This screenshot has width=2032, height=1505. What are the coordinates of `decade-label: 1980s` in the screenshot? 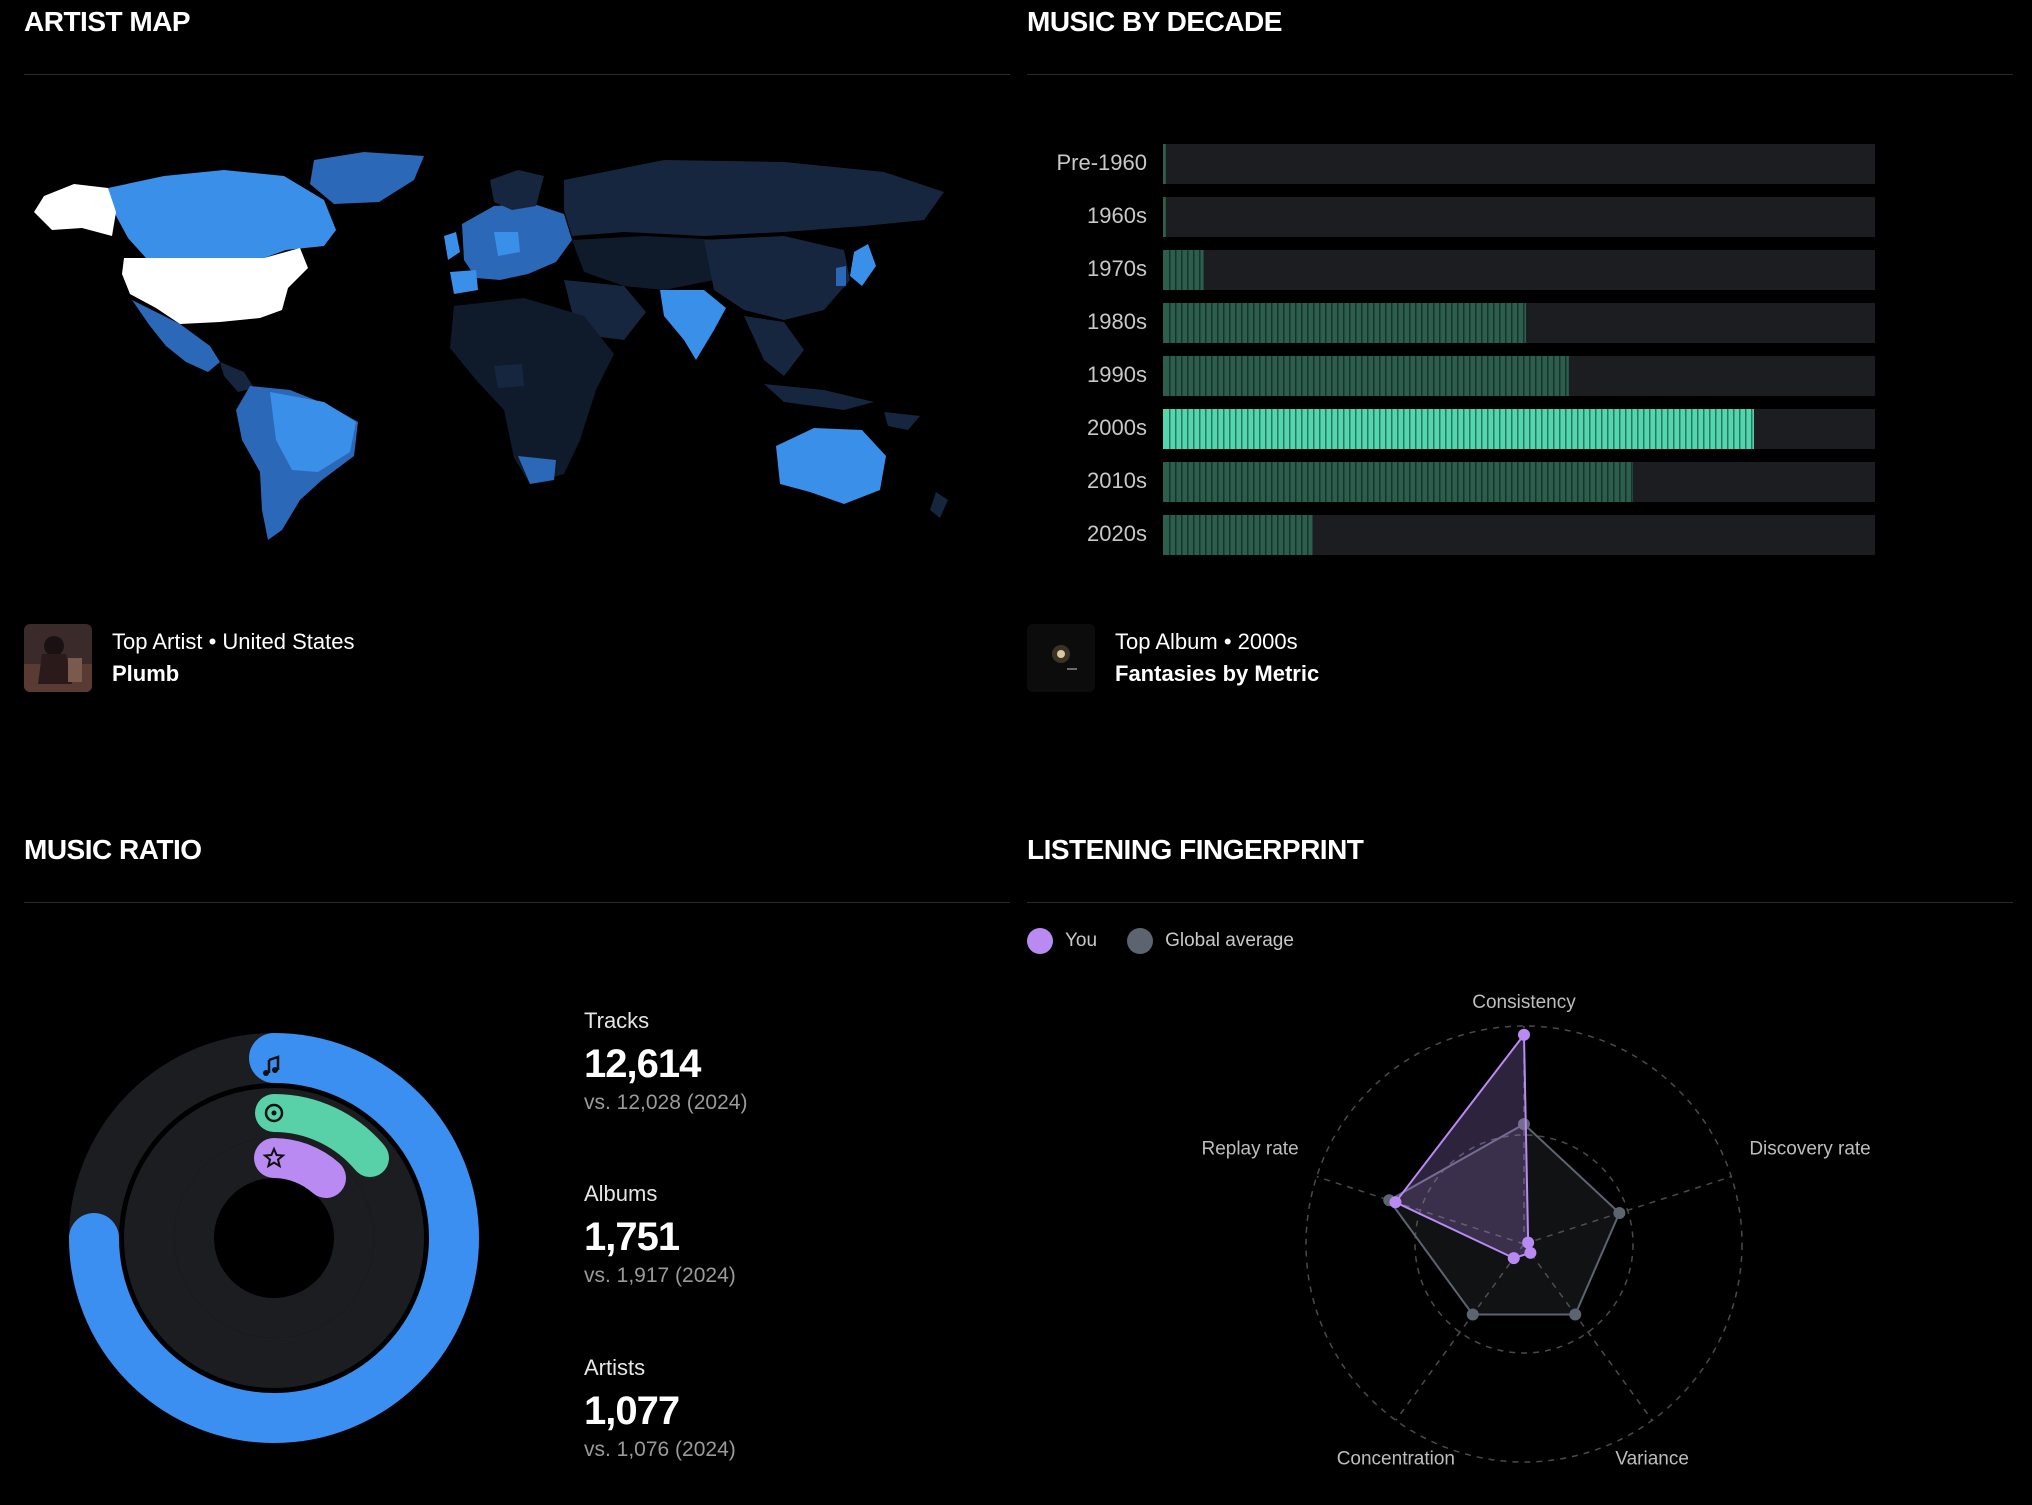 It's located at (1117, 321).